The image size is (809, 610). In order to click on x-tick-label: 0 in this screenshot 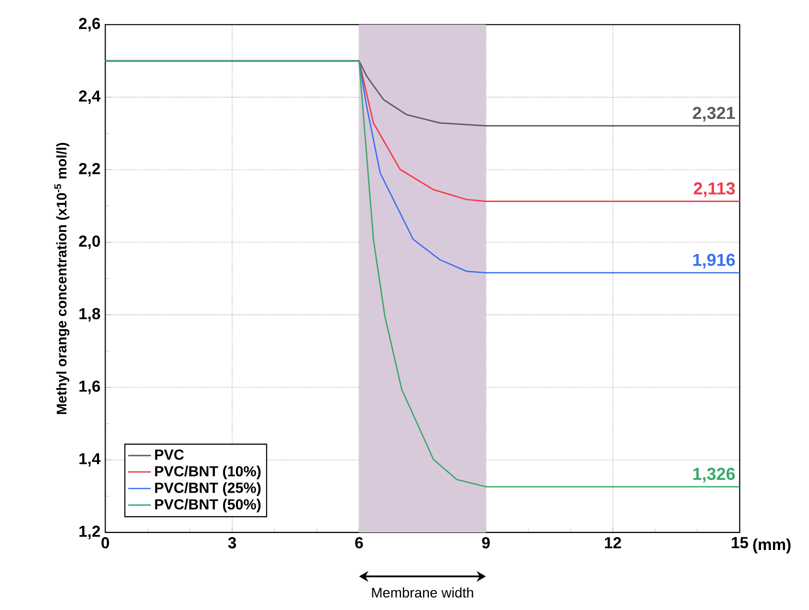, I will do `click(105, 542)`.